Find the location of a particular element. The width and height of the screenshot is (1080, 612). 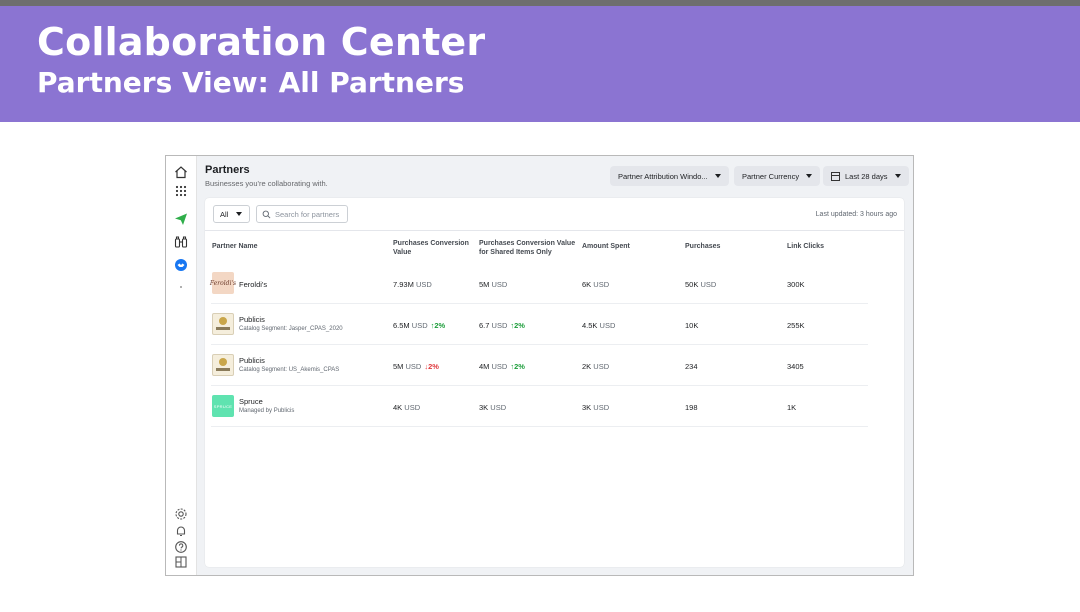

partner-search is located at coordinates (302, 214).